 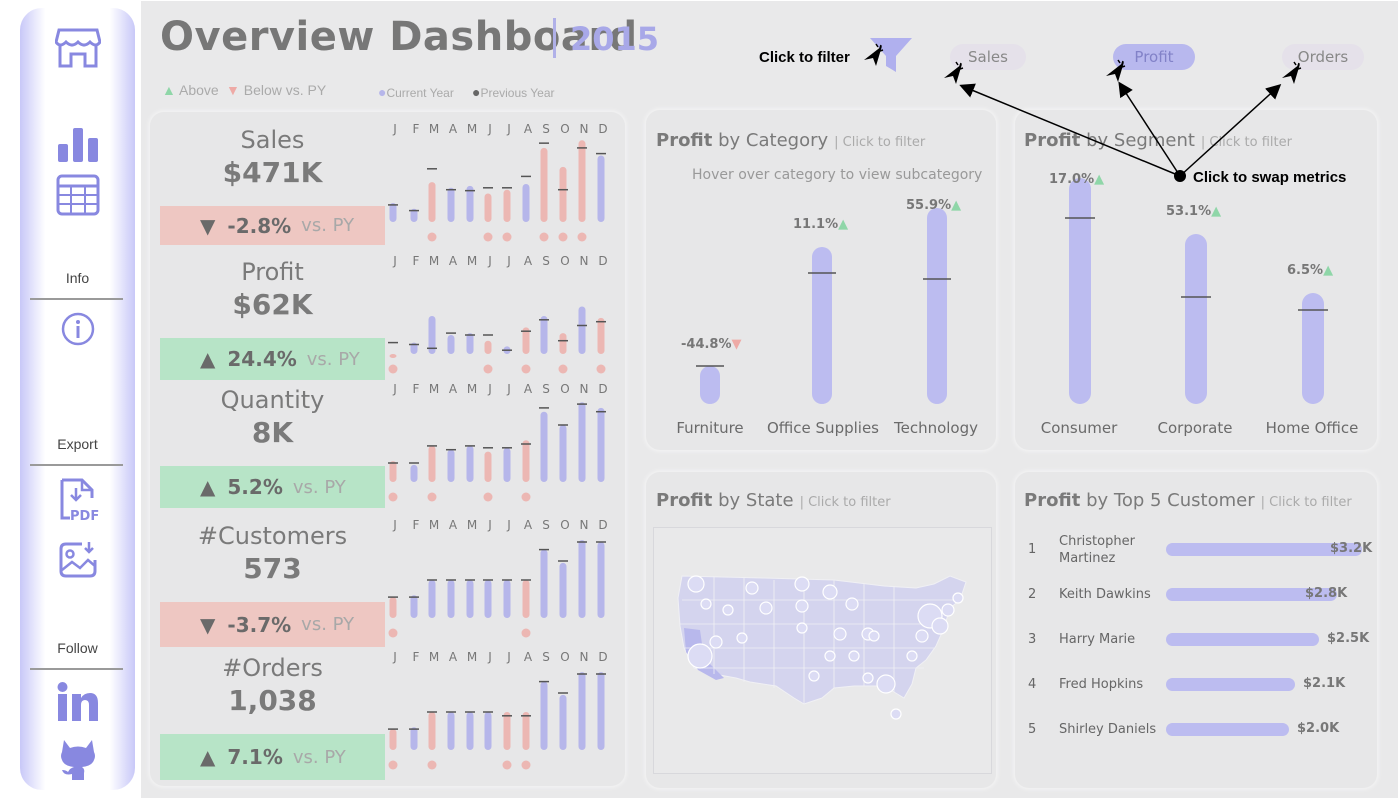 What do you see at coordinates (77, 329) in the screenshot?
I see `info-icon` at bounding box center [77, 329].